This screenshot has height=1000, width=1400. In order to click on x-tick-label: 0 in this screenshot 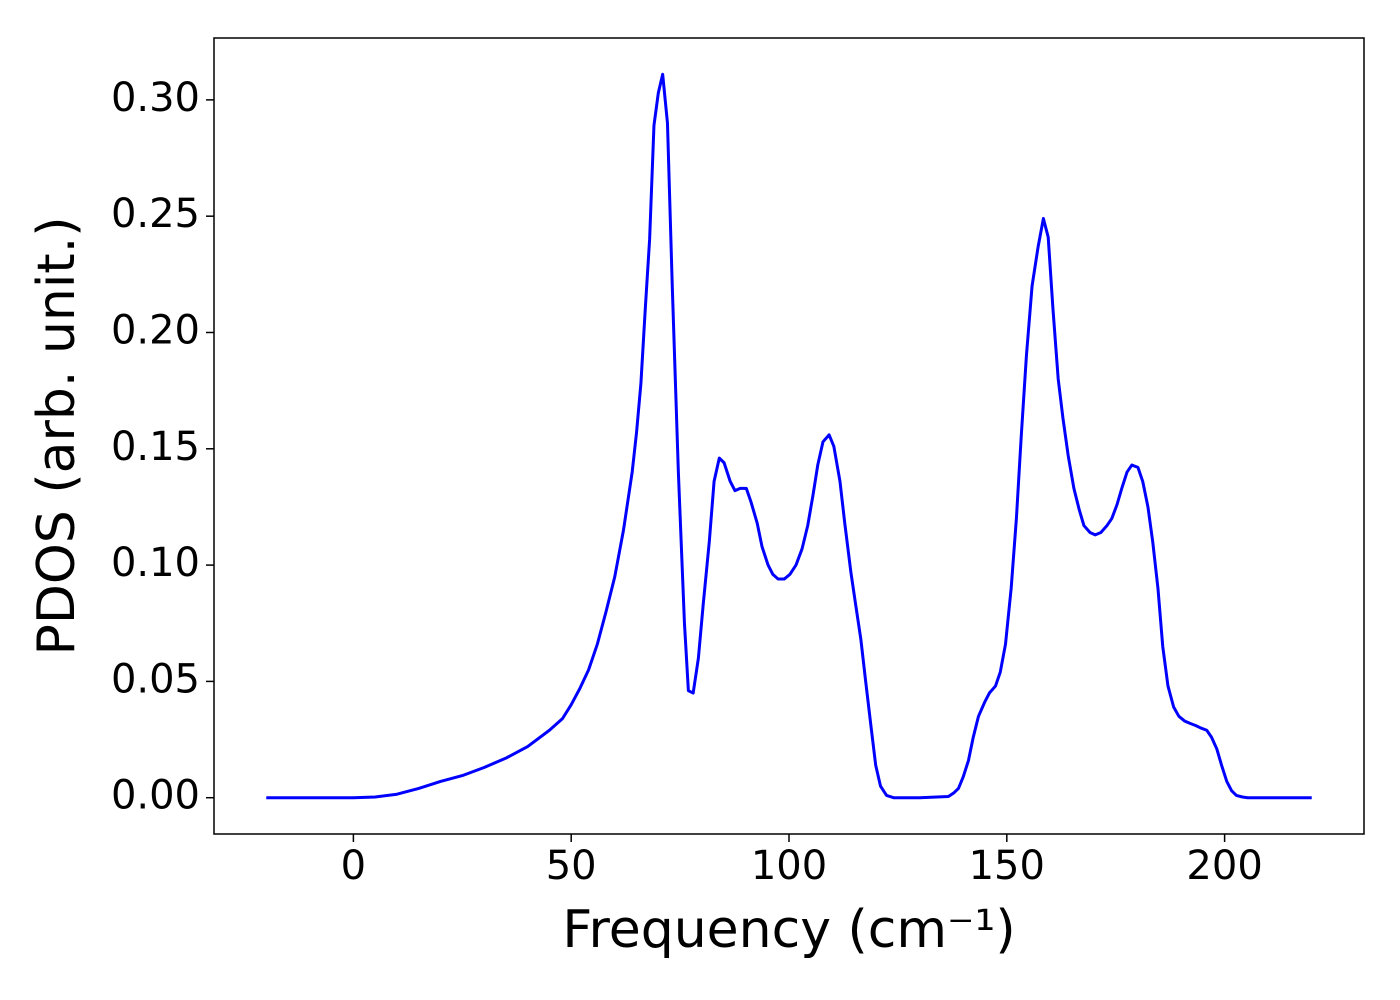, I will do `click(353, 866)`.